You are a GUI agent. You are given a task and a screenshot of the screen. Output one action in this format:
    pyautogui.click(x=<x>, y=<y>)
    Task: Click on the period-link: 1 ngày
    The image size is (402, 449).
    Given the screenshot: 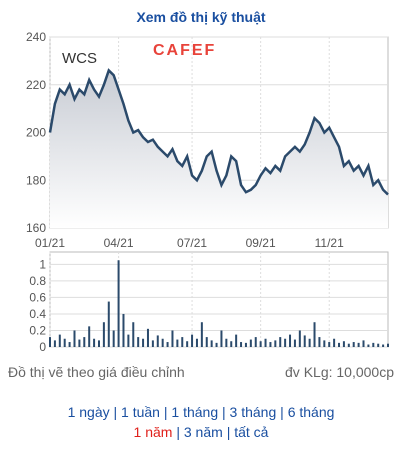 What is the action you would take?
    pyautogui.click(x=89, y=412)
    